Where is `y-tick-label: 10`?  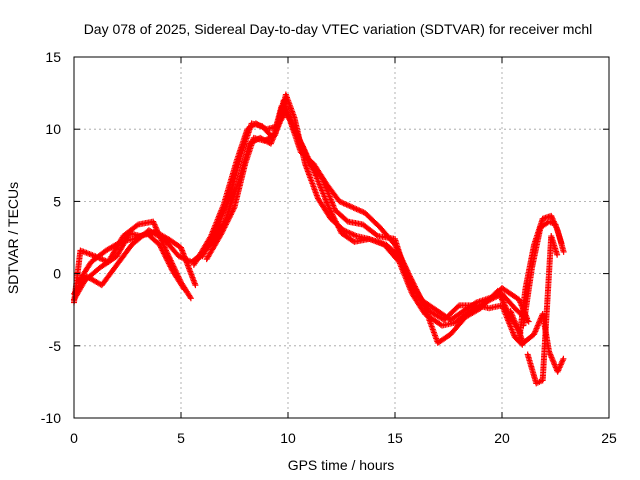
y-tick-label: 10 is located at coordinates (53, 129).